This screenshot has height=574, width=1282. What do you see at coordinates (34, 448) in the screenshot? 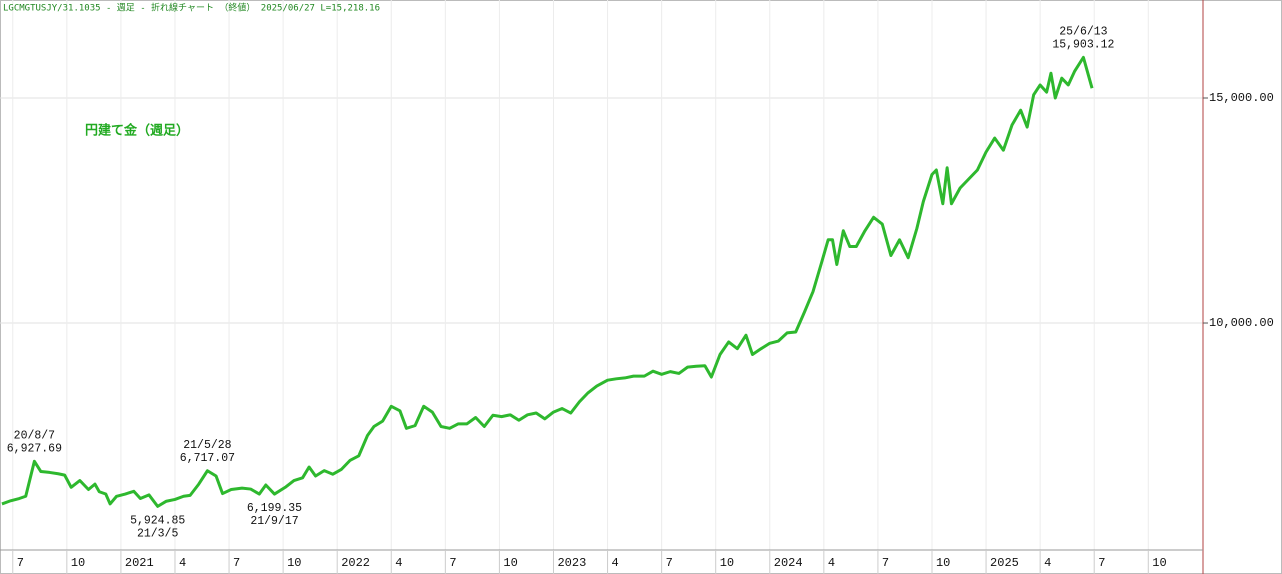
I see `value-label: 6,927.69` at bounding box center [34, 448].